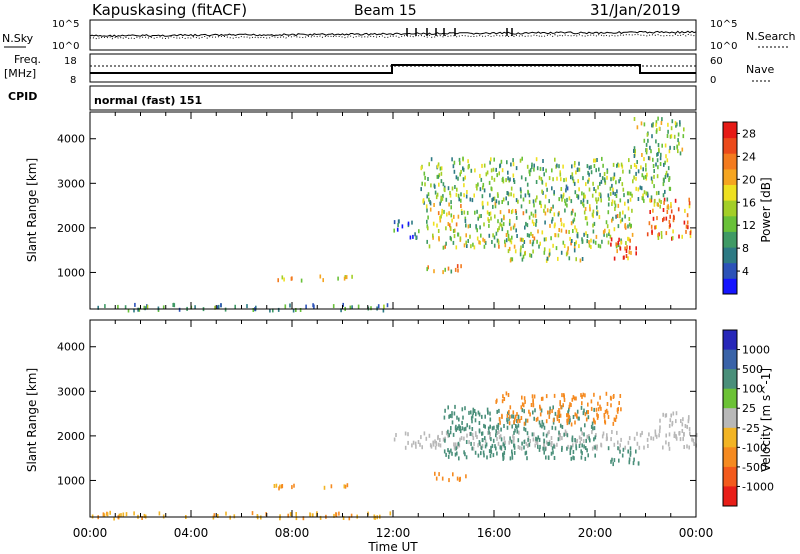 Image resolution: width=800 pixels, height=554 pixels. I want to click on colorbar-tick-label: 28, so click(749, 133).